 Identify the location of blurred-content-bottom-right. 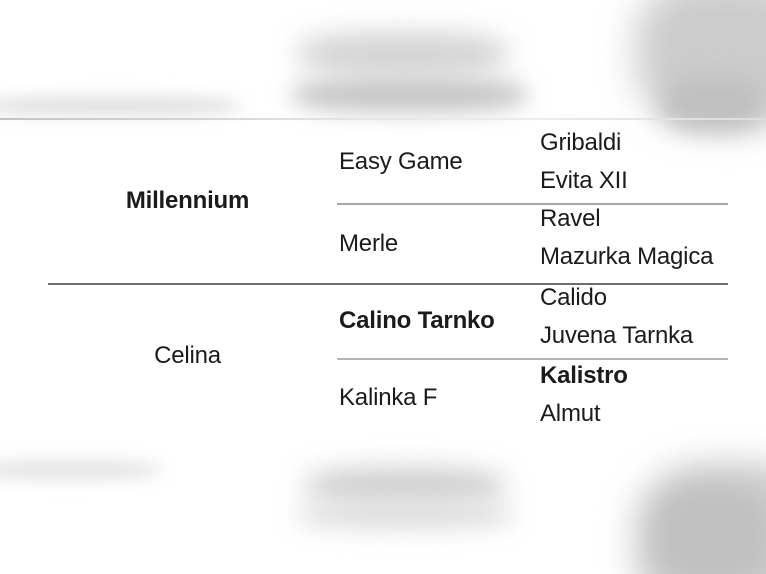
(700, 518).